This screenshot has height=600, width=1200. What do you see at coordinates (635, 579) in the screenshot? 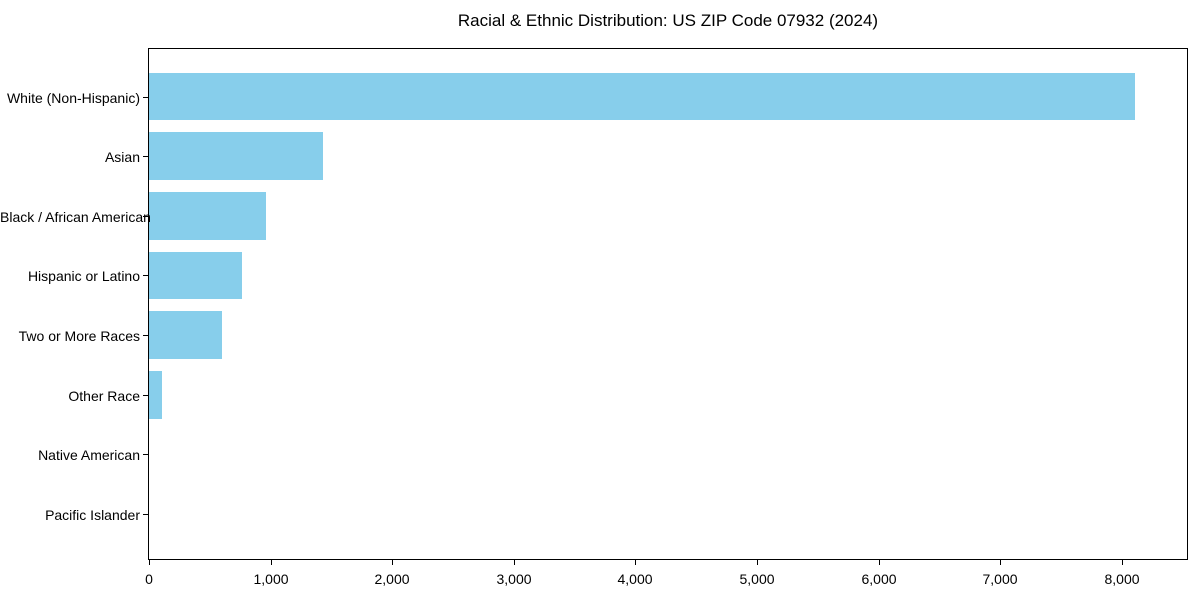
I see `x-tick-label-4-000: 4,000` at bounding box center [635, 579].